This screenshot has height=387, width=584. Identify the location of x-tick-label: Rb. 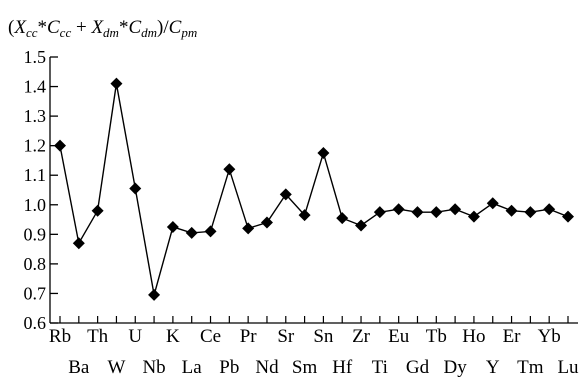
(60, 336).